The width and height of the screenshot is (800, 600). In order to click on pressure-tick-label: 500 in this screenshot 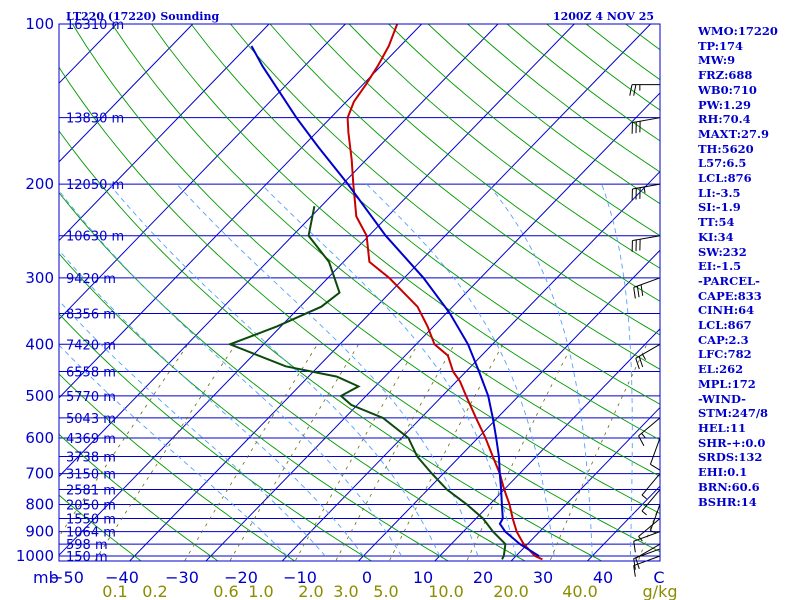, I will do `click(39, 396)`.